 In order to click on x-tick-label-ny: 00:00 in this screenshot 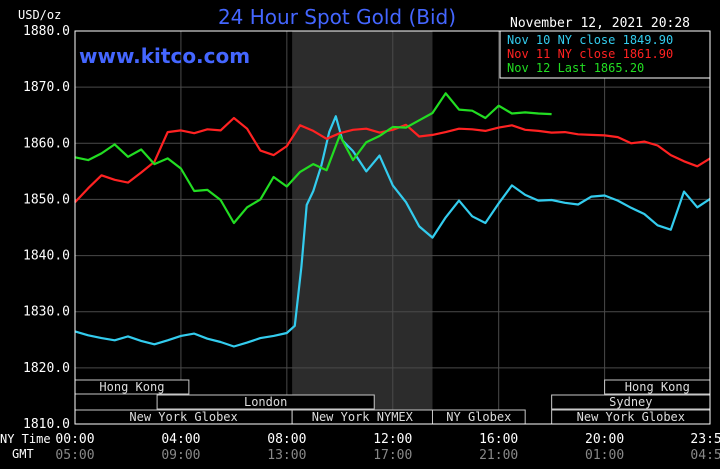, I will do `click(74, 439)`.